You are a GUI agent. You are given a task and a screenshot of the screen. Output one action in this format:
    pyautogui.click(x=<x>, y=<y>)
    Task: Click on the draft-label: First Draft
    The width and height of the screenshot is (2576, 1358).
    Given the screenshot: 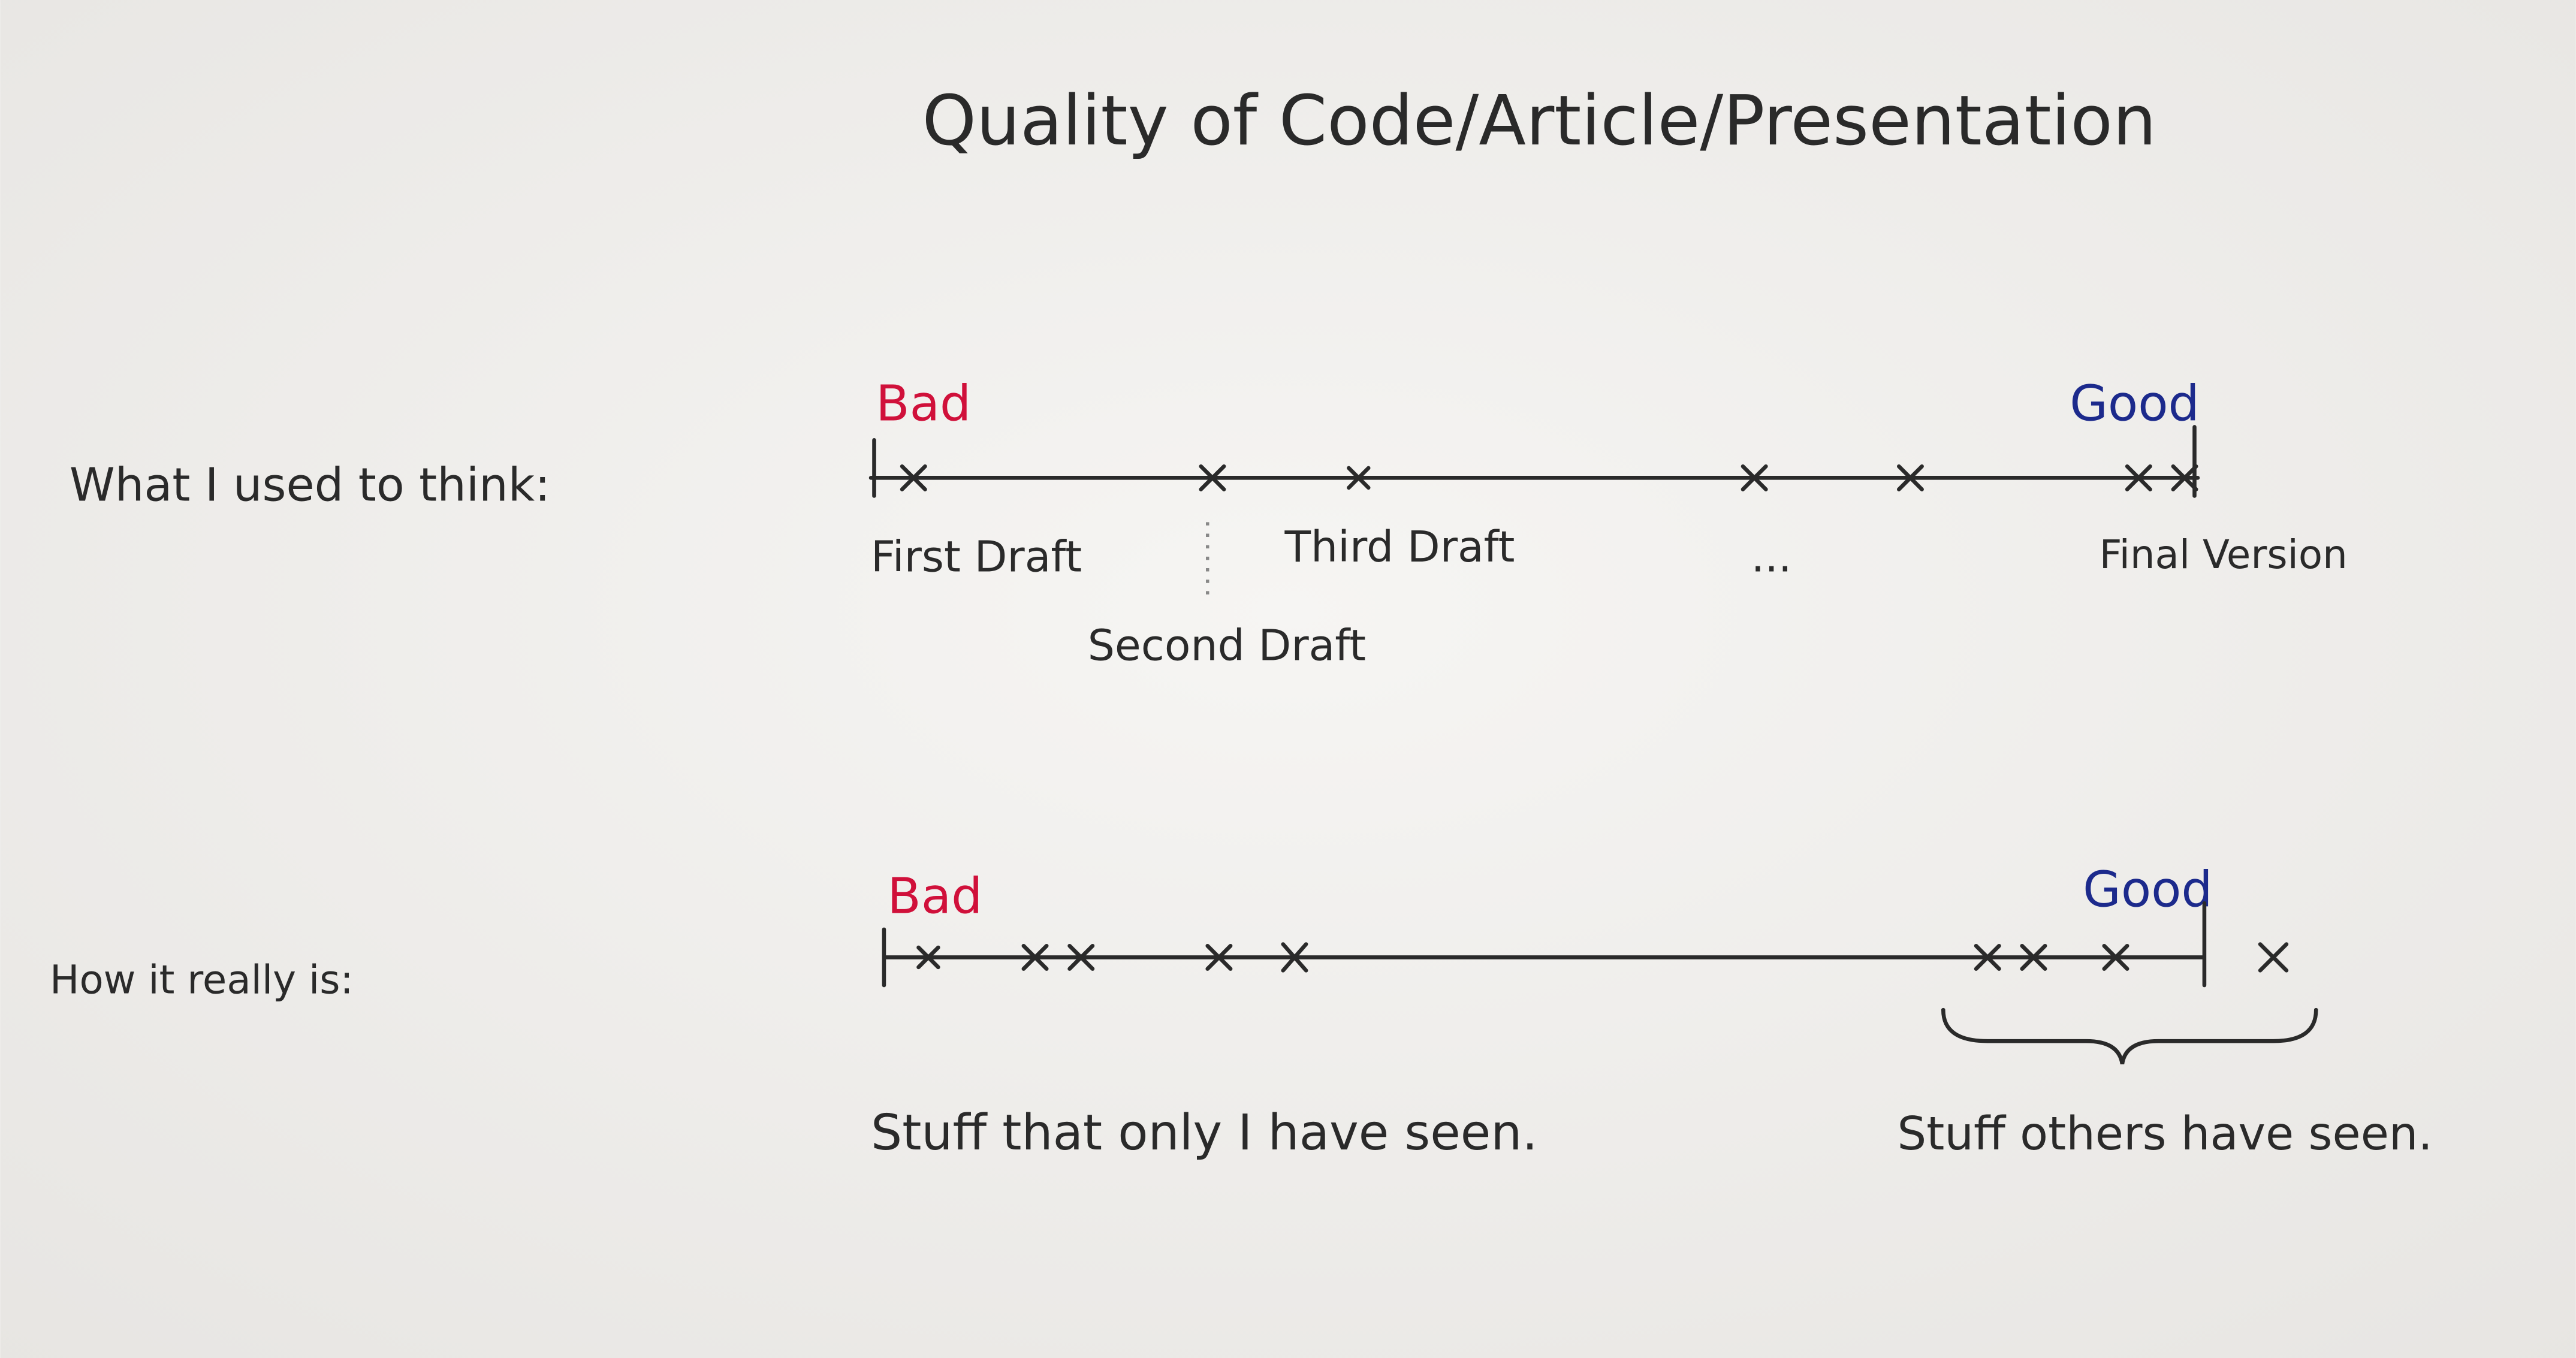 What is the action you would take?
    pyautogui.click(x=977, y=557)
    